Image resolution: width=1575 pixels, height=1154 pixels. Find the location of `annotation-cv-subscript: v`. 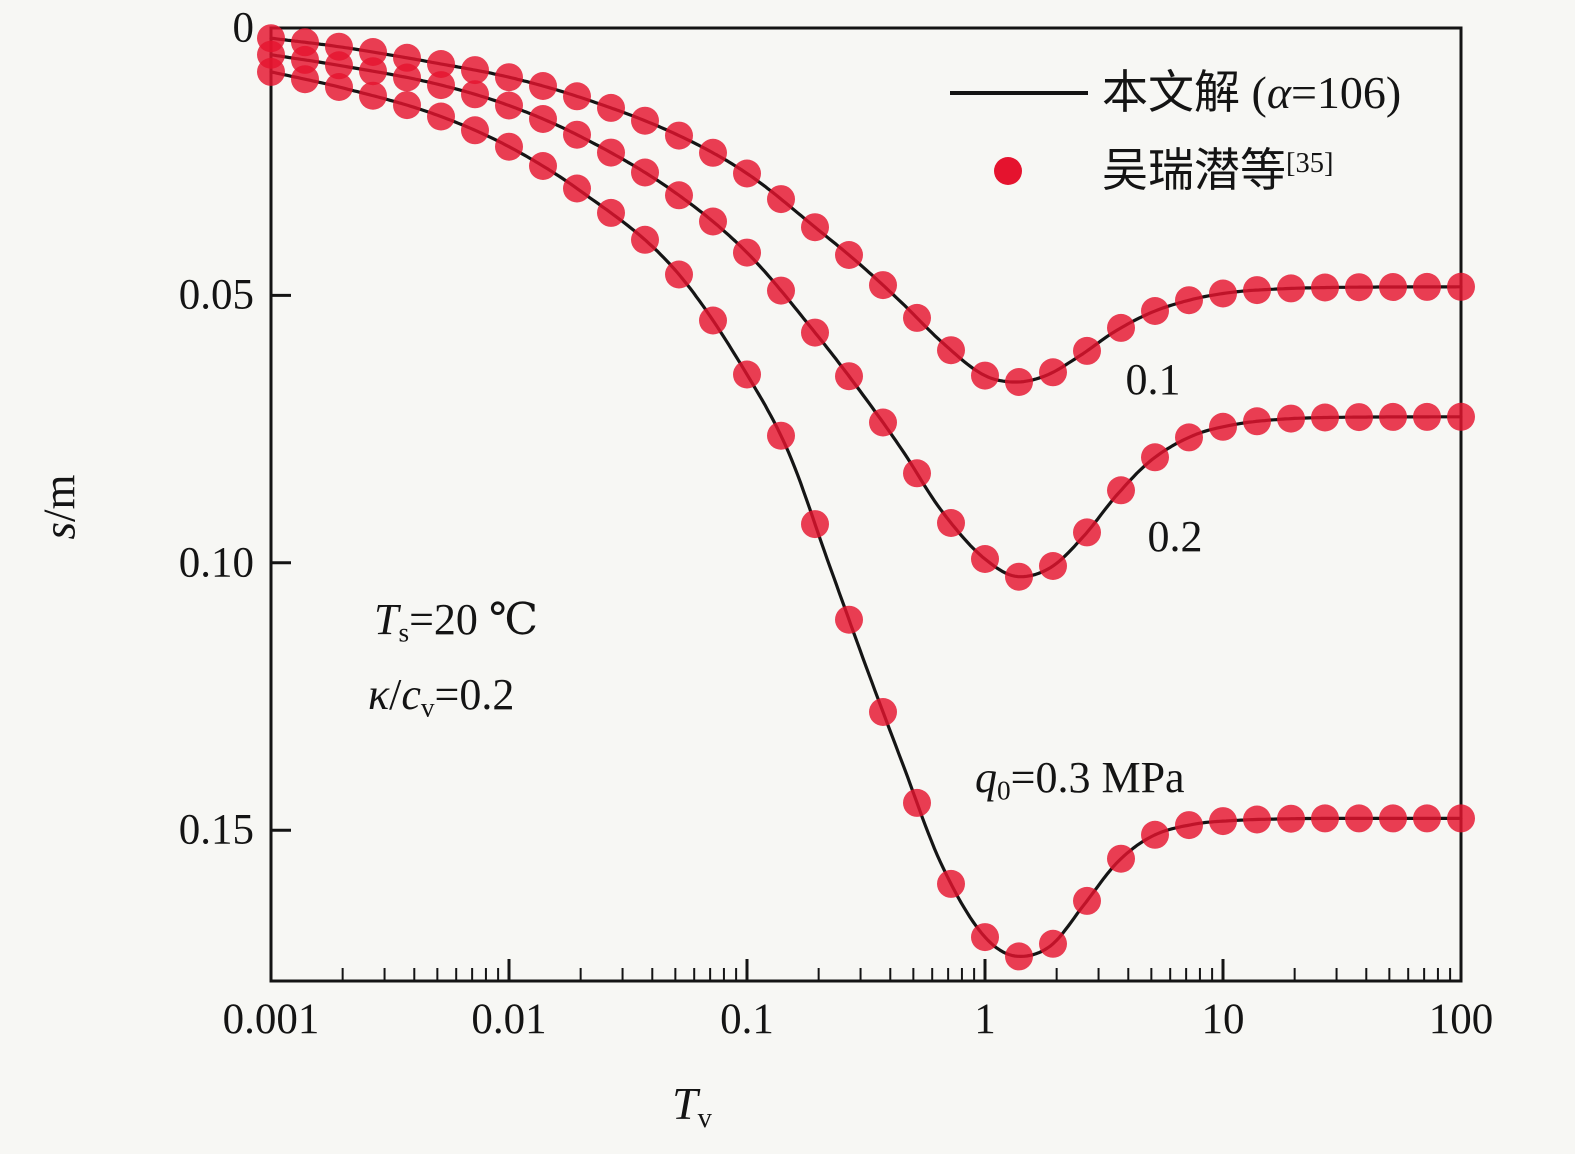

annotation-cv-subscript: v is located at coordinates (427, 707).